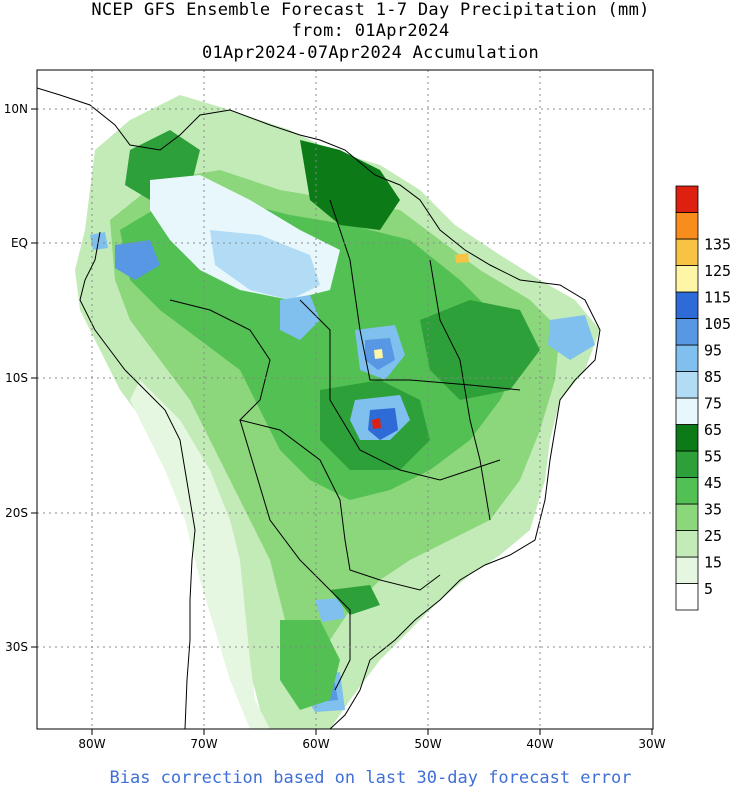 Image resolution: width=741 pixels, height=792 pixels. I want to click on precip-trace-zone, so click(200, 554).